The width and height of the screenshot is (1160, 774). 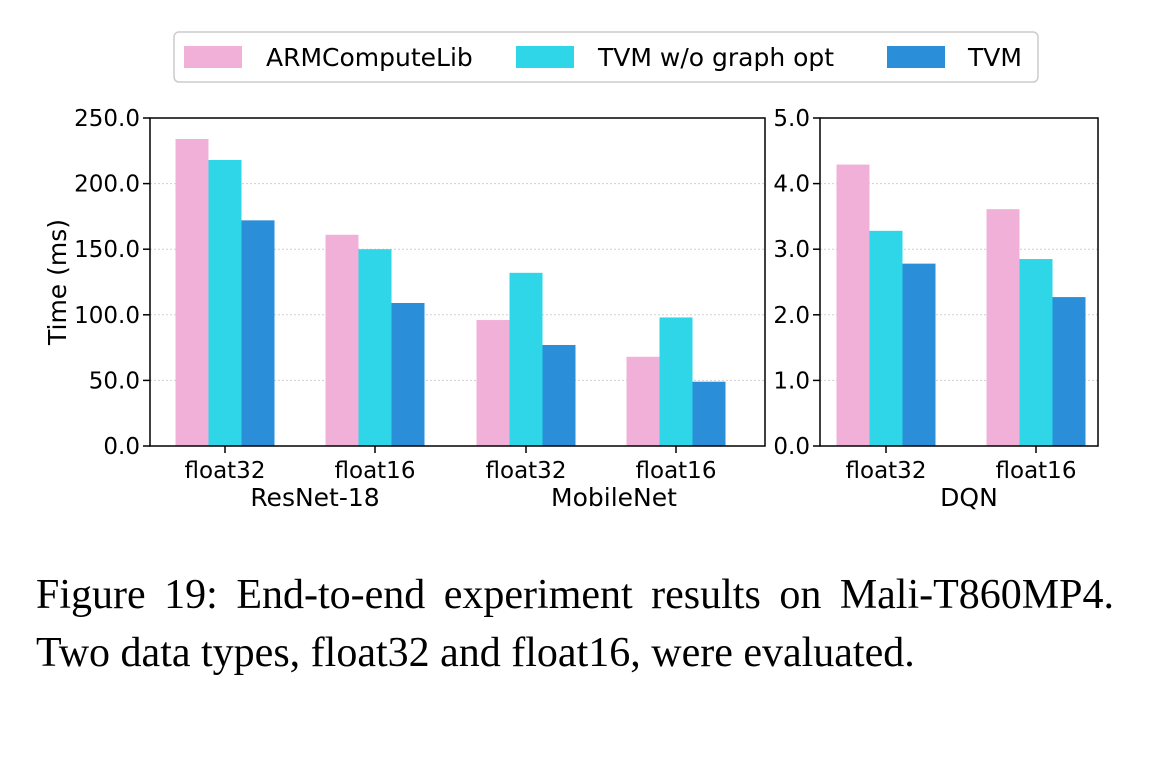 What do you see at coordinates (791, 119) in the screenshot?
I see `y-tick-label: 5.0` at bounding box center [791, 119].